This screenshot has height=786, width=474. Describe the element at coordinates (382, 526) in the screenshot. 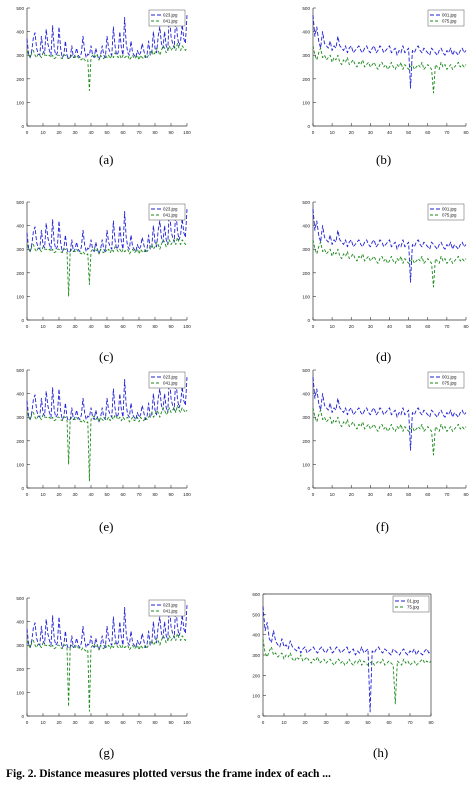

I see `panel-label: (f)` at that location.